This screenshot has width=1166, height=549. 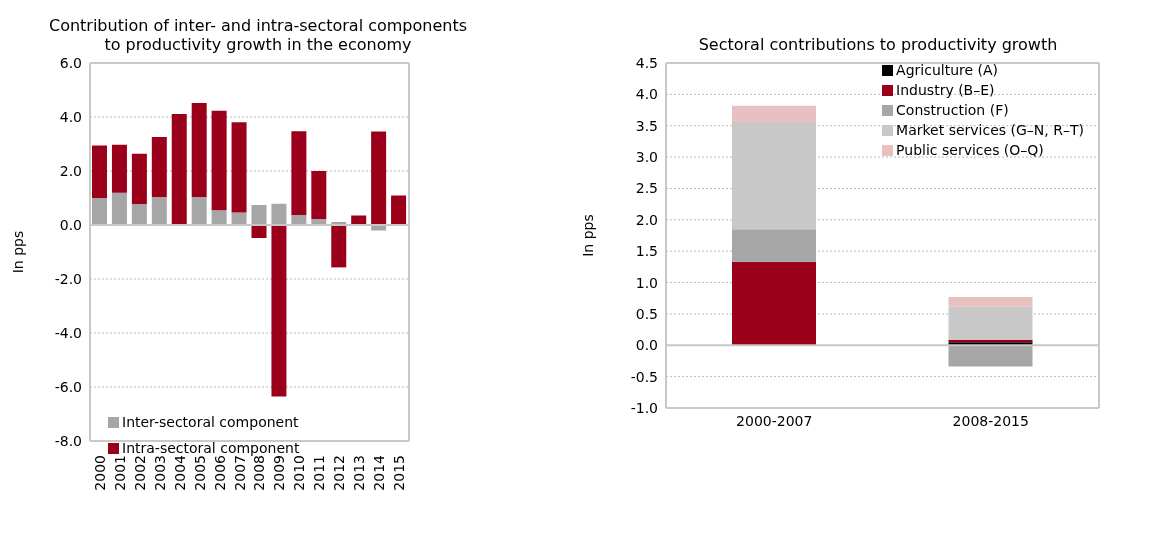 I want to click on x-tick-label: 2003, so click(x=159, y=473).